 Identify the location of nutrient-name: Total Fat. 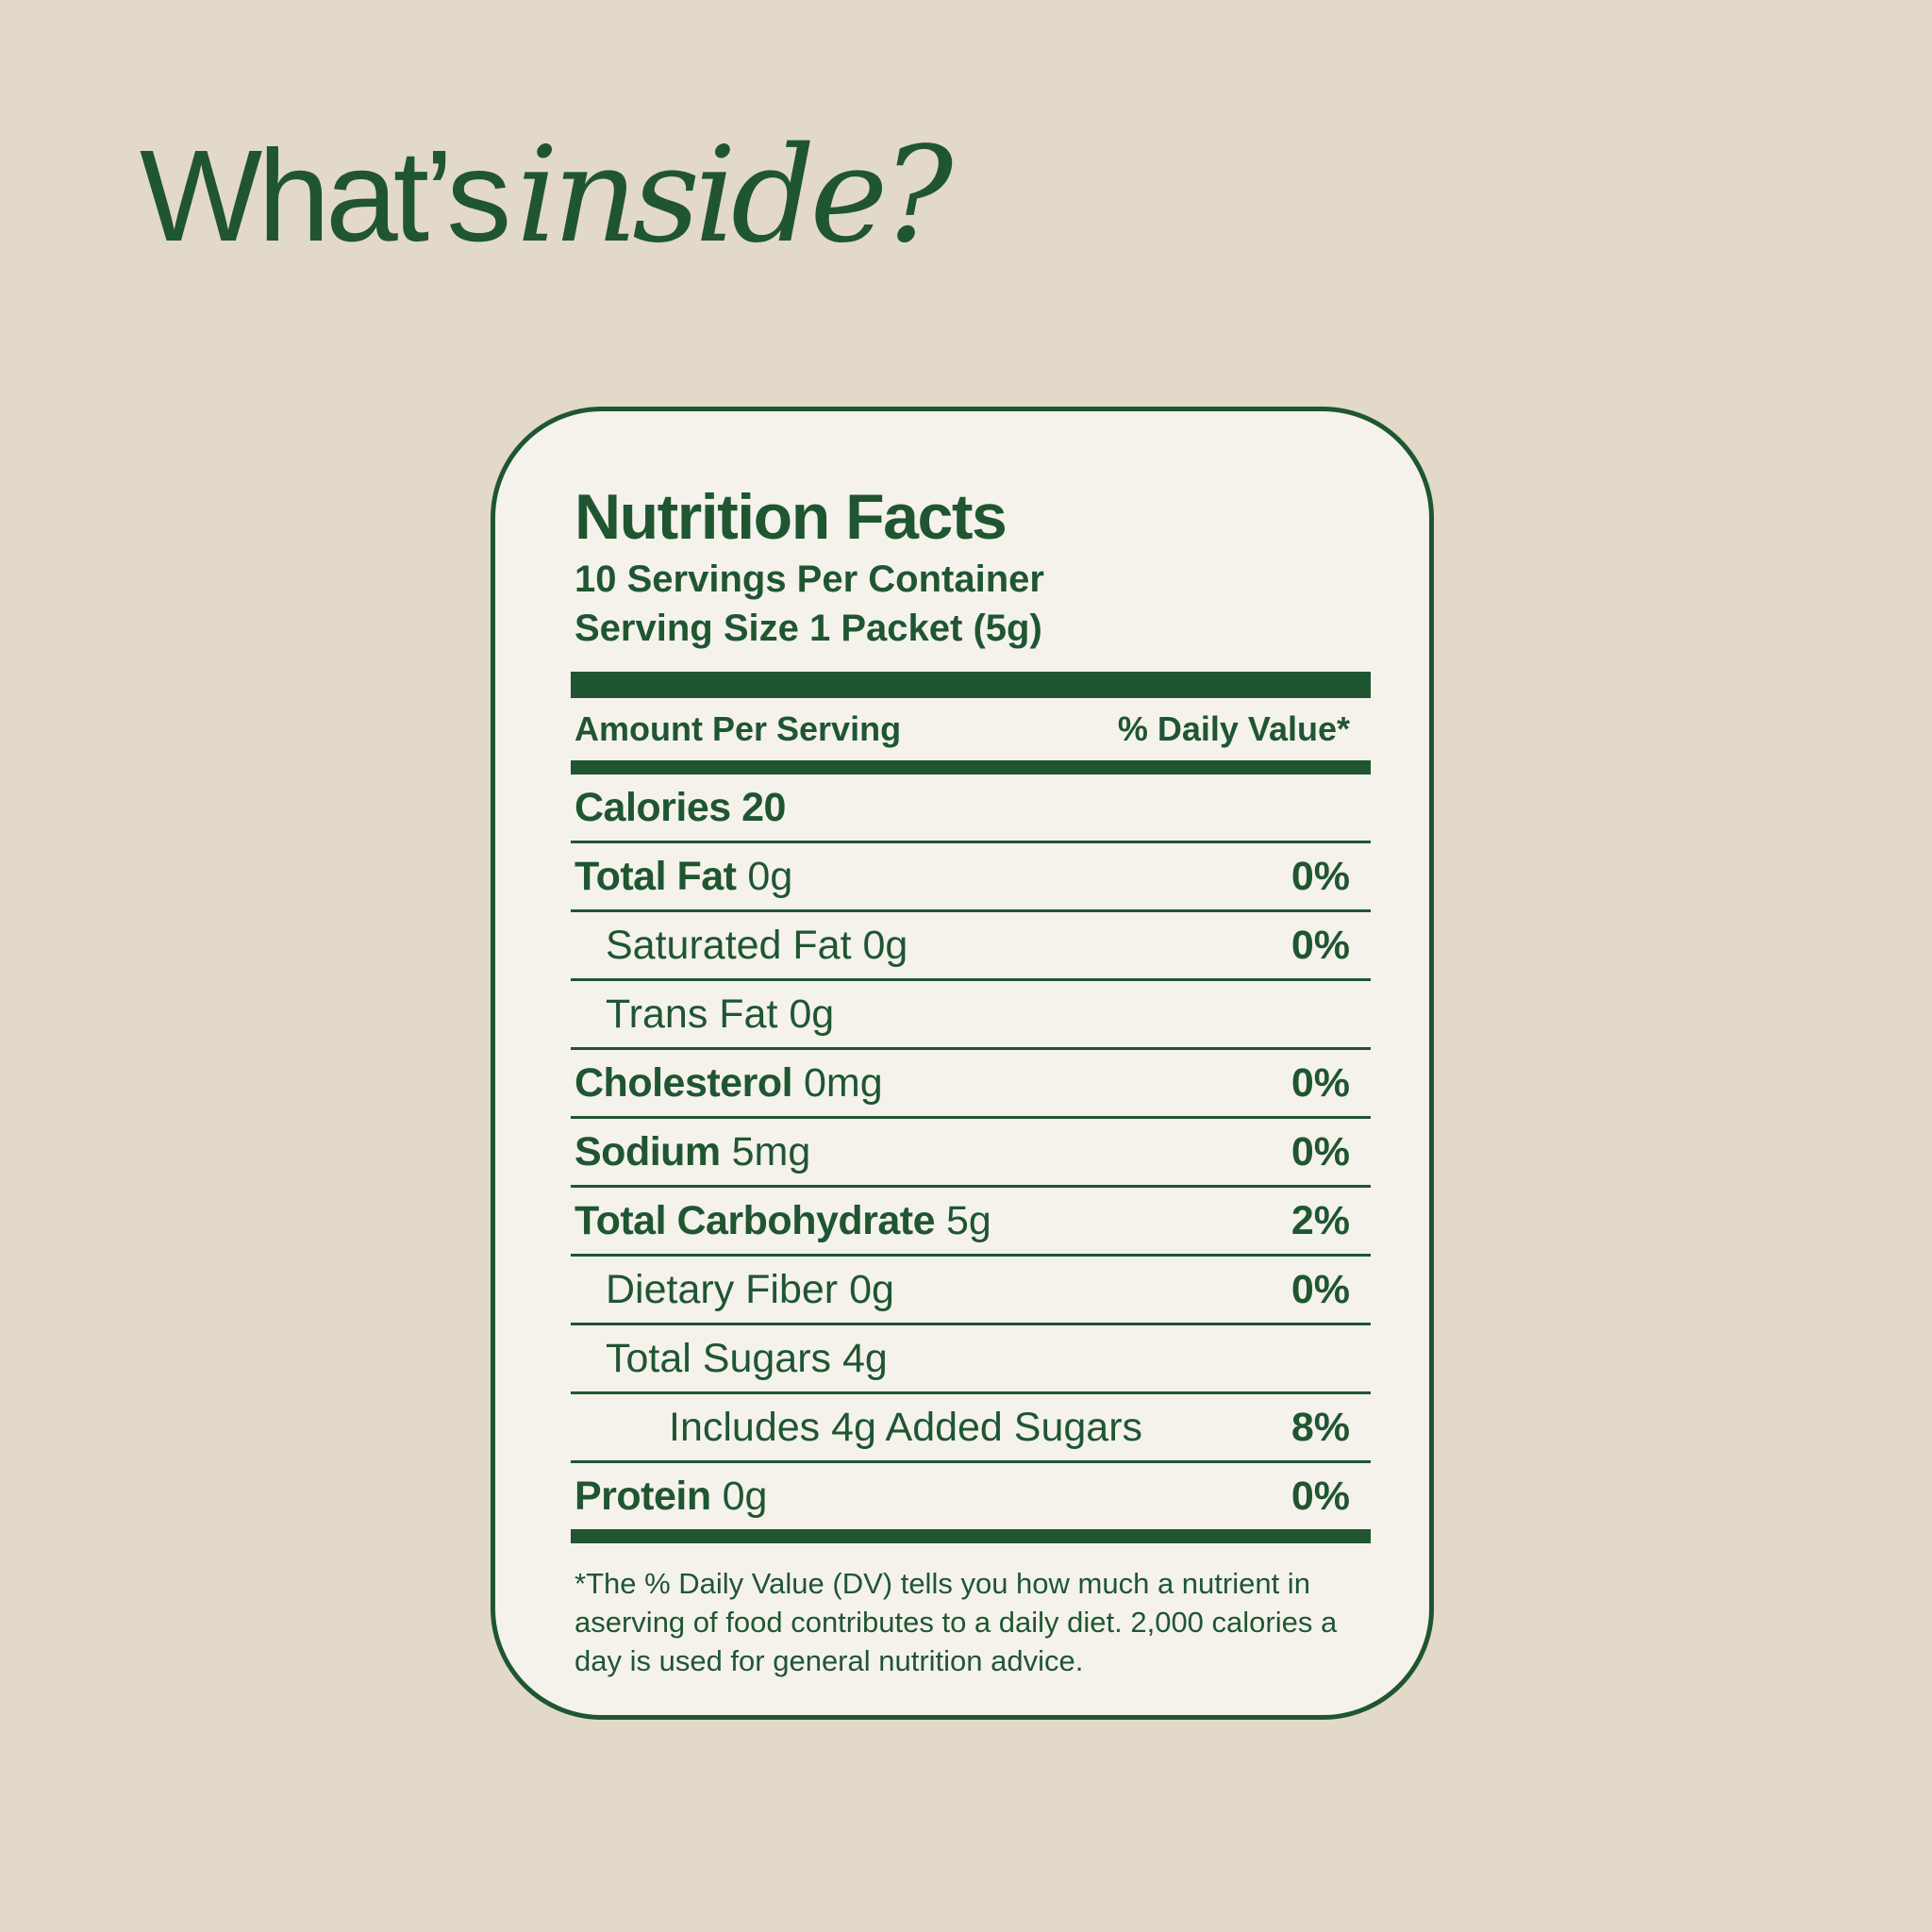
(656, 876).